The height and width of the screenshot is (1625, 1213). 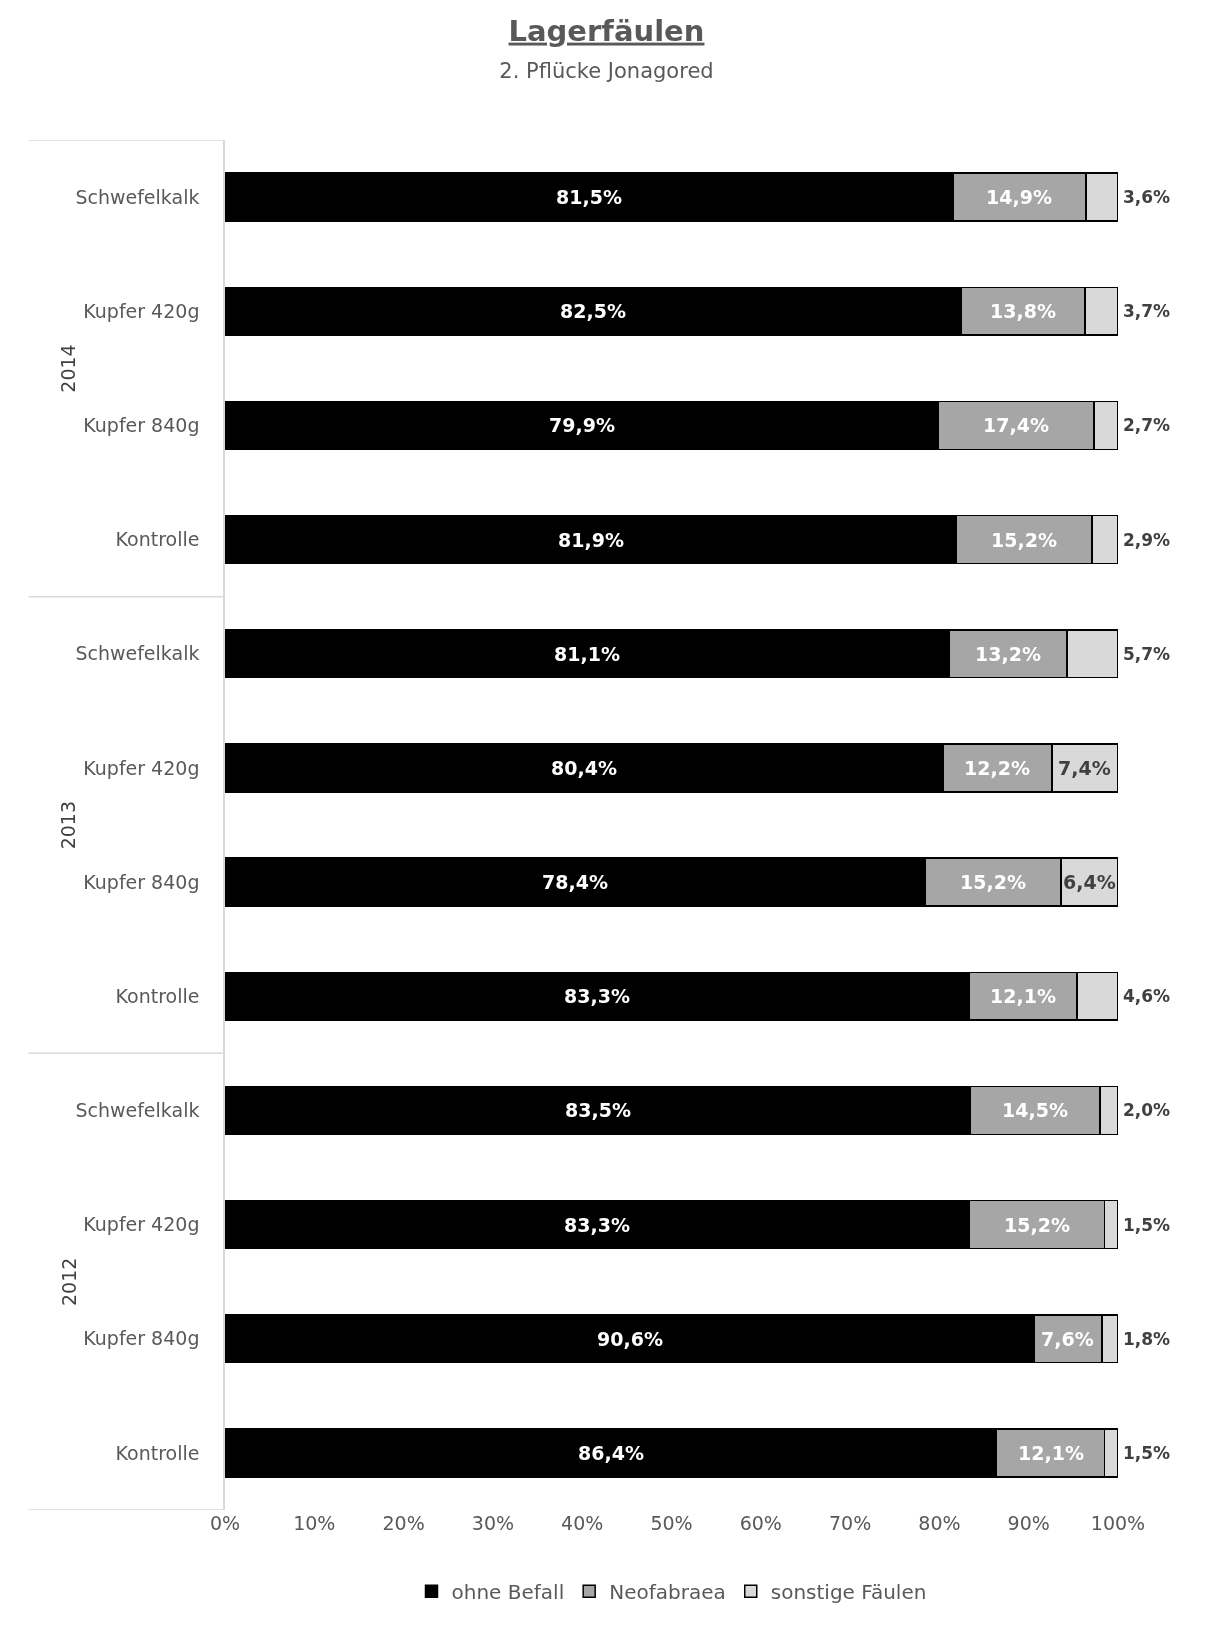 What do you see at coordinates (593, 311) in the screenshot?
I see `data-label: 82,5%` at bounding box center [593, 311].